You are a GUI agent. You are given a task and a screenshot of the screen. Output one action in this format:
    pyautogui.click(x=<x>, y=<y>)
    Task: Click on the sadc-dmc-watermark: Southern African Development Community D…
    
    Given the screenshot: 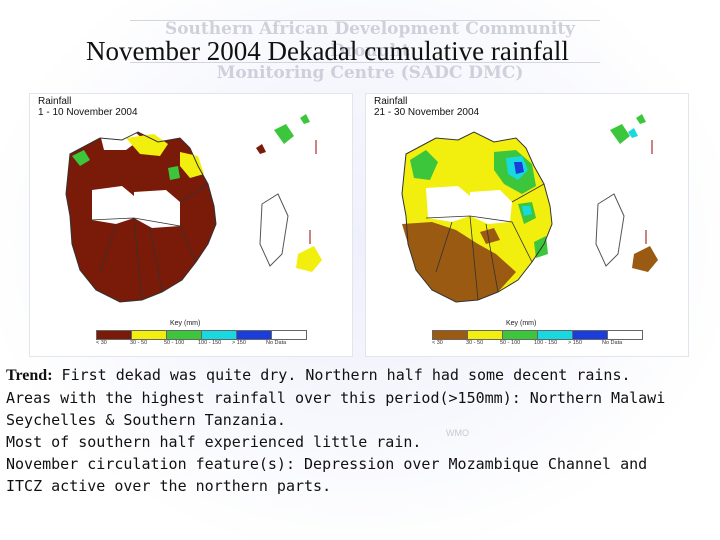 What is the action you would take?
    pyautogui.click(x=370, y=51)
    